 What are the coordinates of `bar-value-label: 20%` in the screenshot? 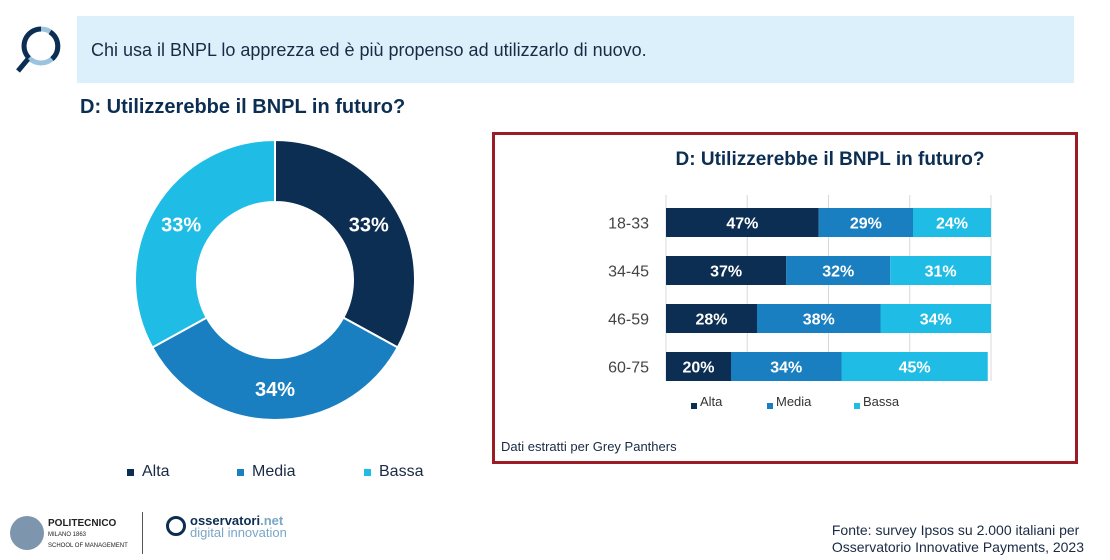 It's located at (698, 368).